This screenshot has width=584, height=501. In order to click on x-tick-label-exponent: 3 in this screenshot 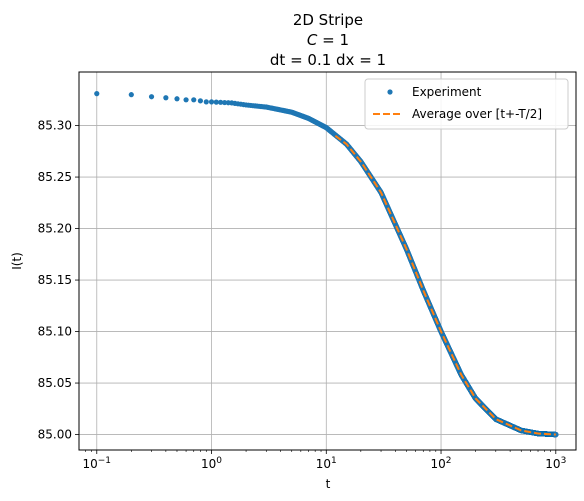, I will do `click(564, 461)`.